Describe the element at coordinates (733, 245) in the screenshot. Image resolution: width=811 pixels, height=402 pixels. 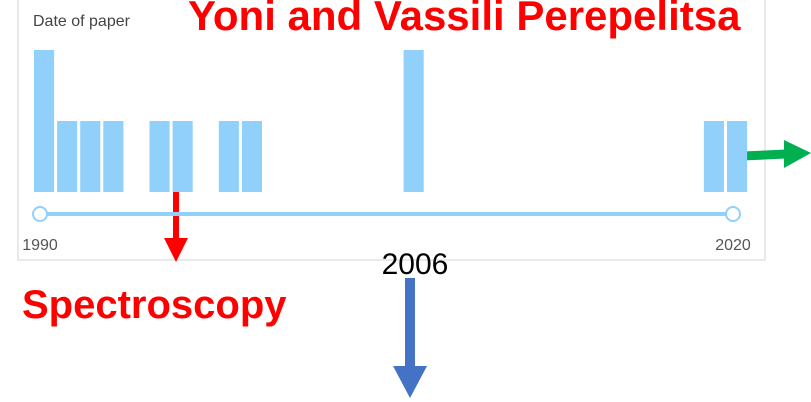
I see `x-tick-label: 2020` at that location.